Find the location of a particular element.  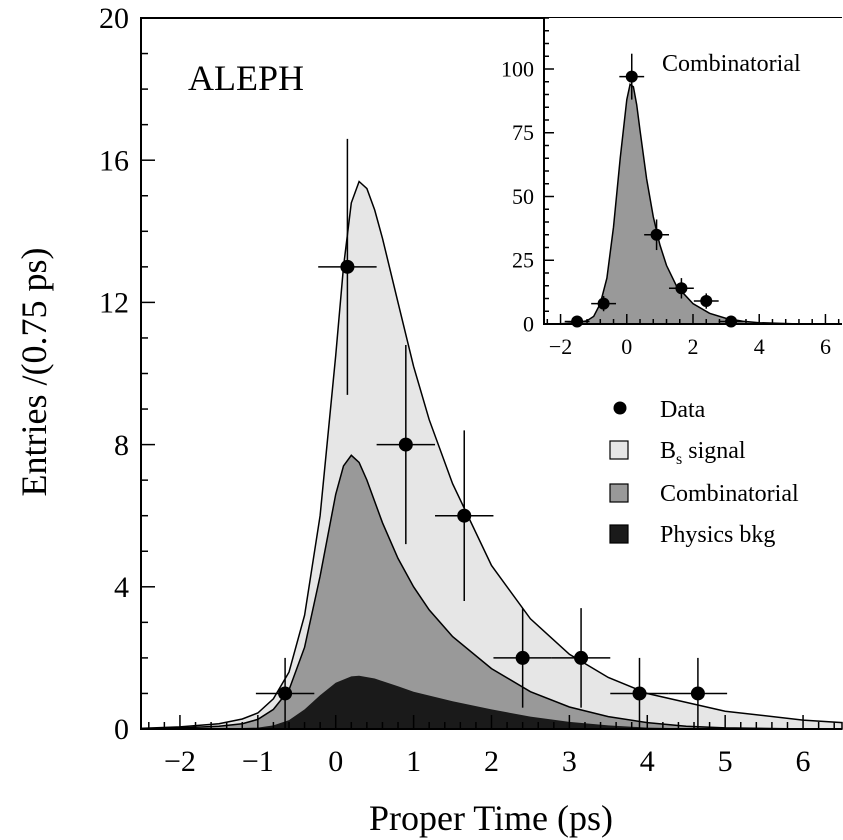

legend-entry-bs-signal: Bs signal is located at coordinates (677, 453).